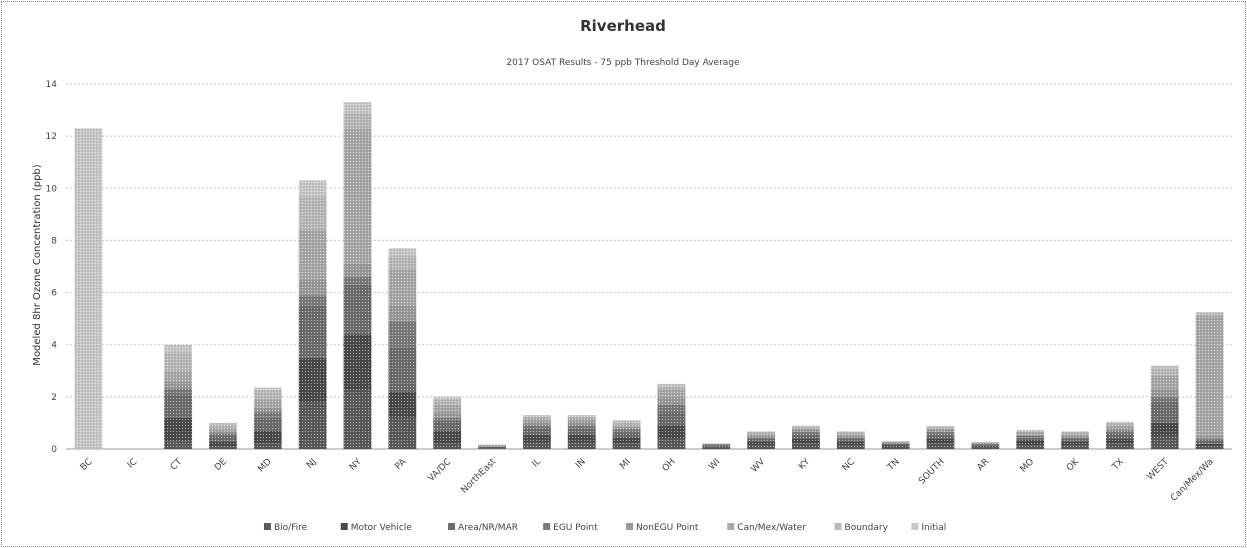 The image size is (1247, 548). Describe the element at coordinates (52, 267) in the screenshot. I see `y-axis-ticks: 0 2 4 6 8 10 12 14` at that location.